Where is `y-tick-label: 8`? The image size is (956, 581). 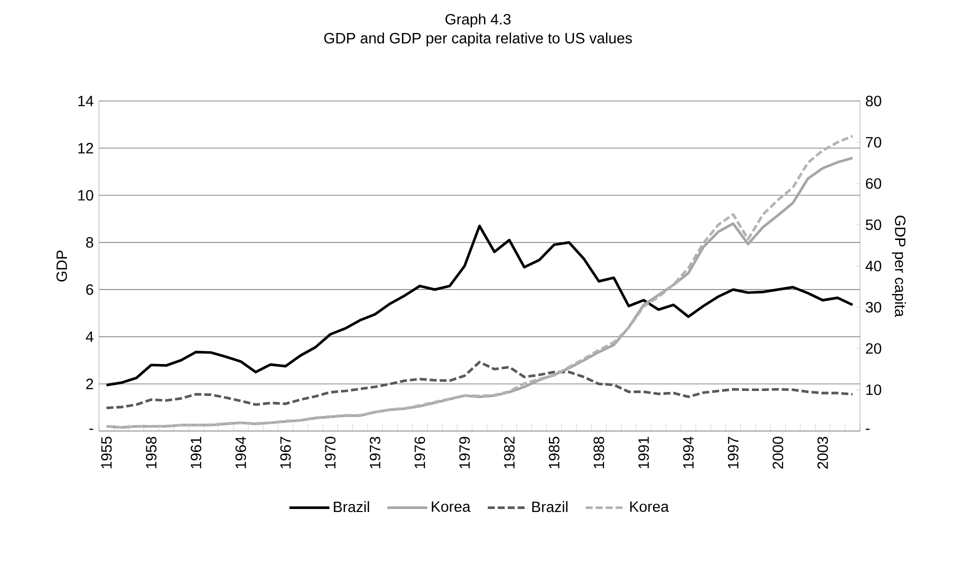
y-tick-label: 8 is located at coordinates (90, 242).